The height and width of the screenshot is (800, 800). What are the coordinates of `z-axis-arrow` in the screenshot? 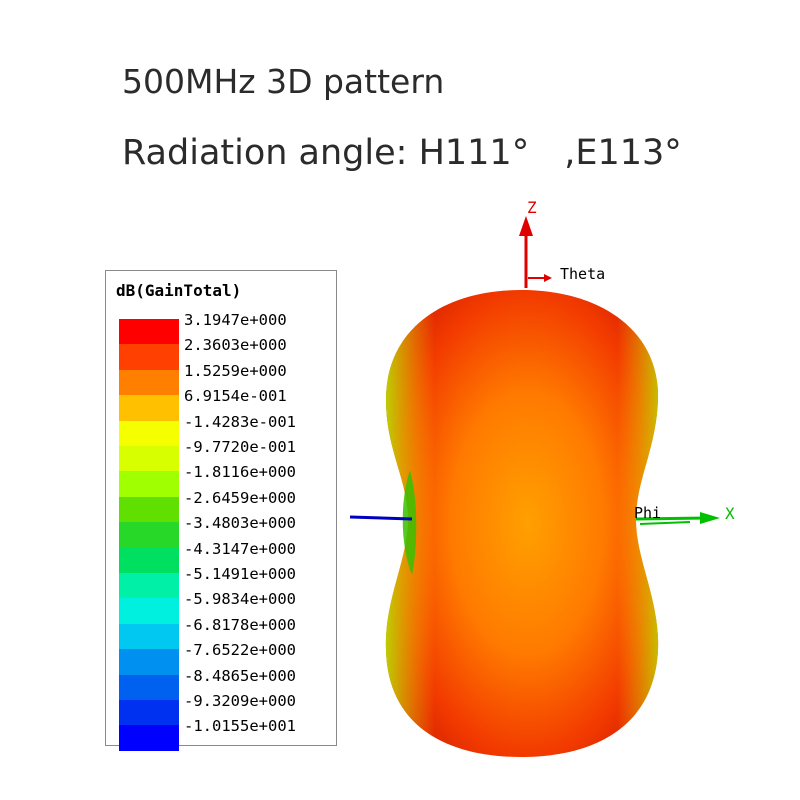 It's located at (526, 226).